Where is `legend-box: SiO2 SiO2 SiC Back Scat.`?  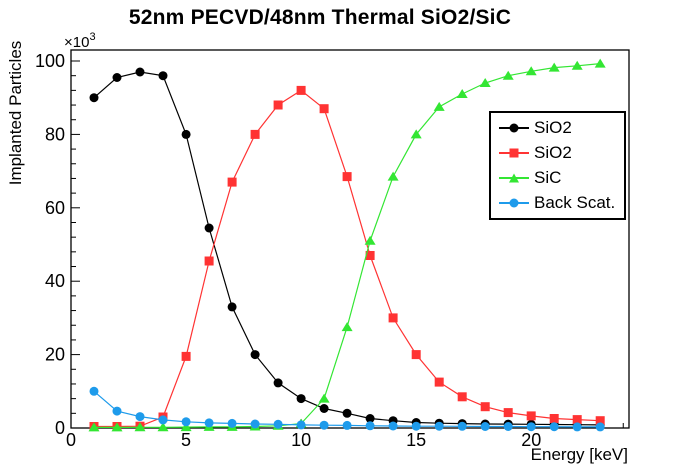
legend-box: SiO2 SiO2 SiC Back Scat. is located at coordinates (557, 165).